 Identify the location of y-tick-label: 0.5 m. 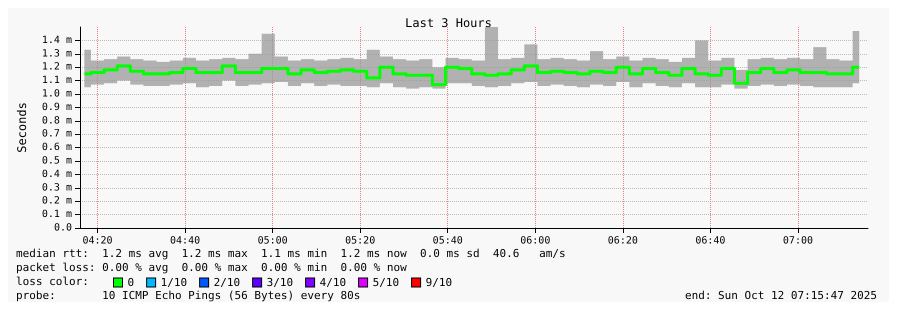
(57, 161).